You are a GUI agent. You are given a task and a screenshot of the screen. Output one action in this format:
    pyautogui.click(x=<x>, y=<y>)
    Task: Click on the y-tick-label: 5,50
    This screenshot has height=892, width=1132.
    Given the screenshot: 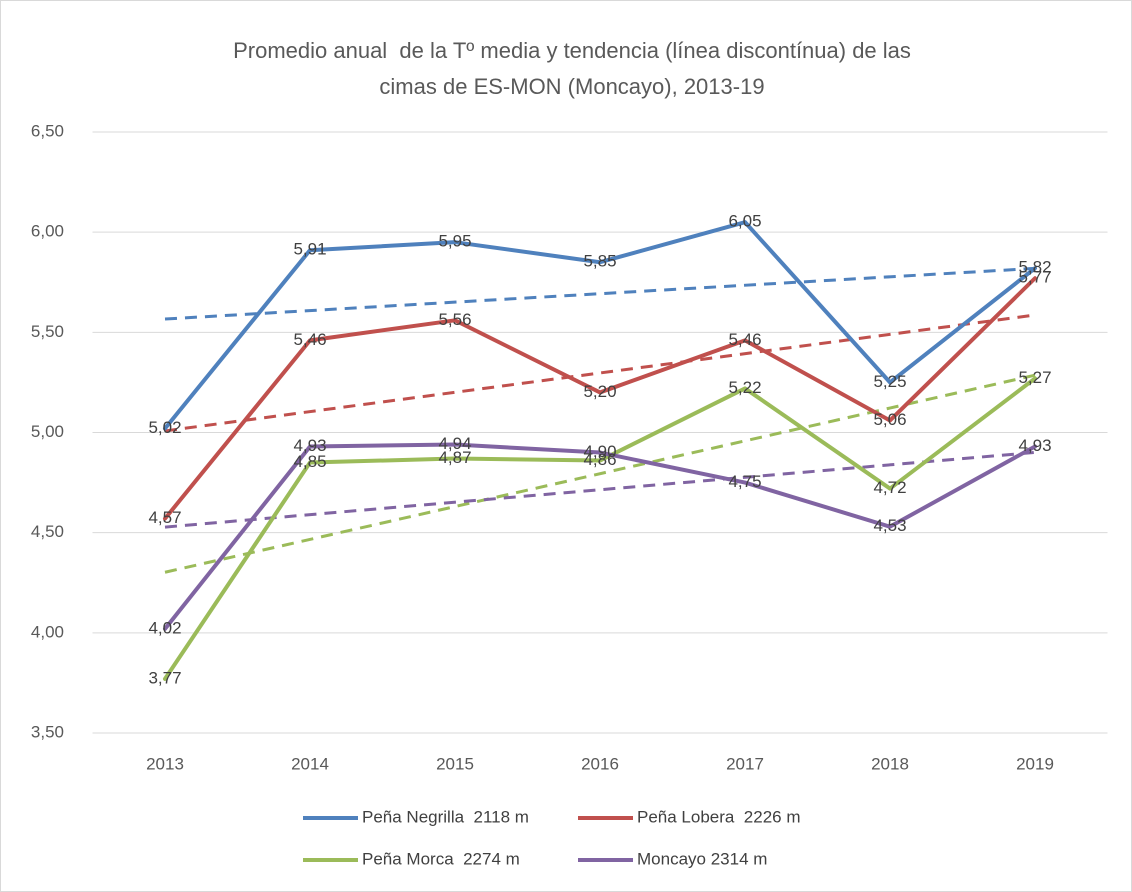 What is the action you would take?
    pyautogui.click(x=47, y=331)
    